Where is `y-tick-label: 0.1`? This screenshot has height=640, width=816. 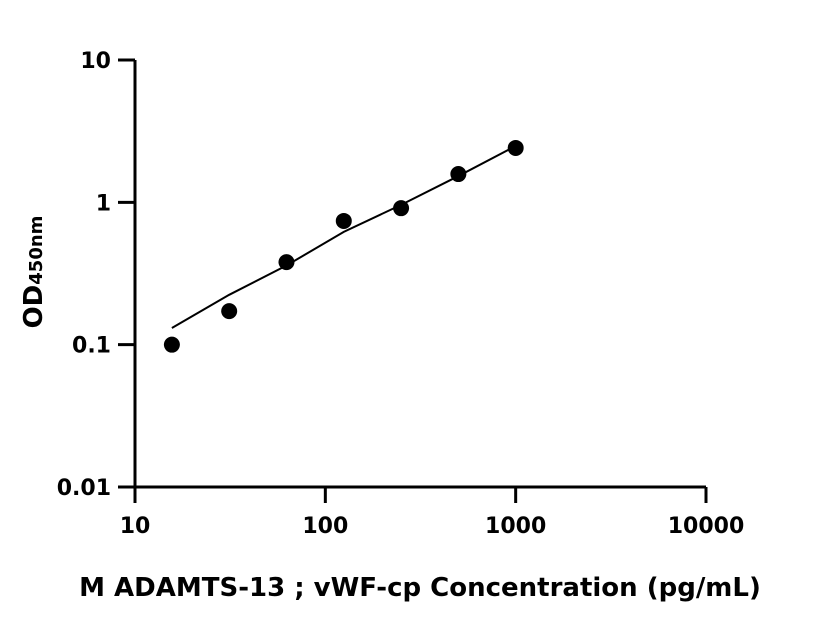
y-tick-label: 0.1 is located at coordinates (91, 346).